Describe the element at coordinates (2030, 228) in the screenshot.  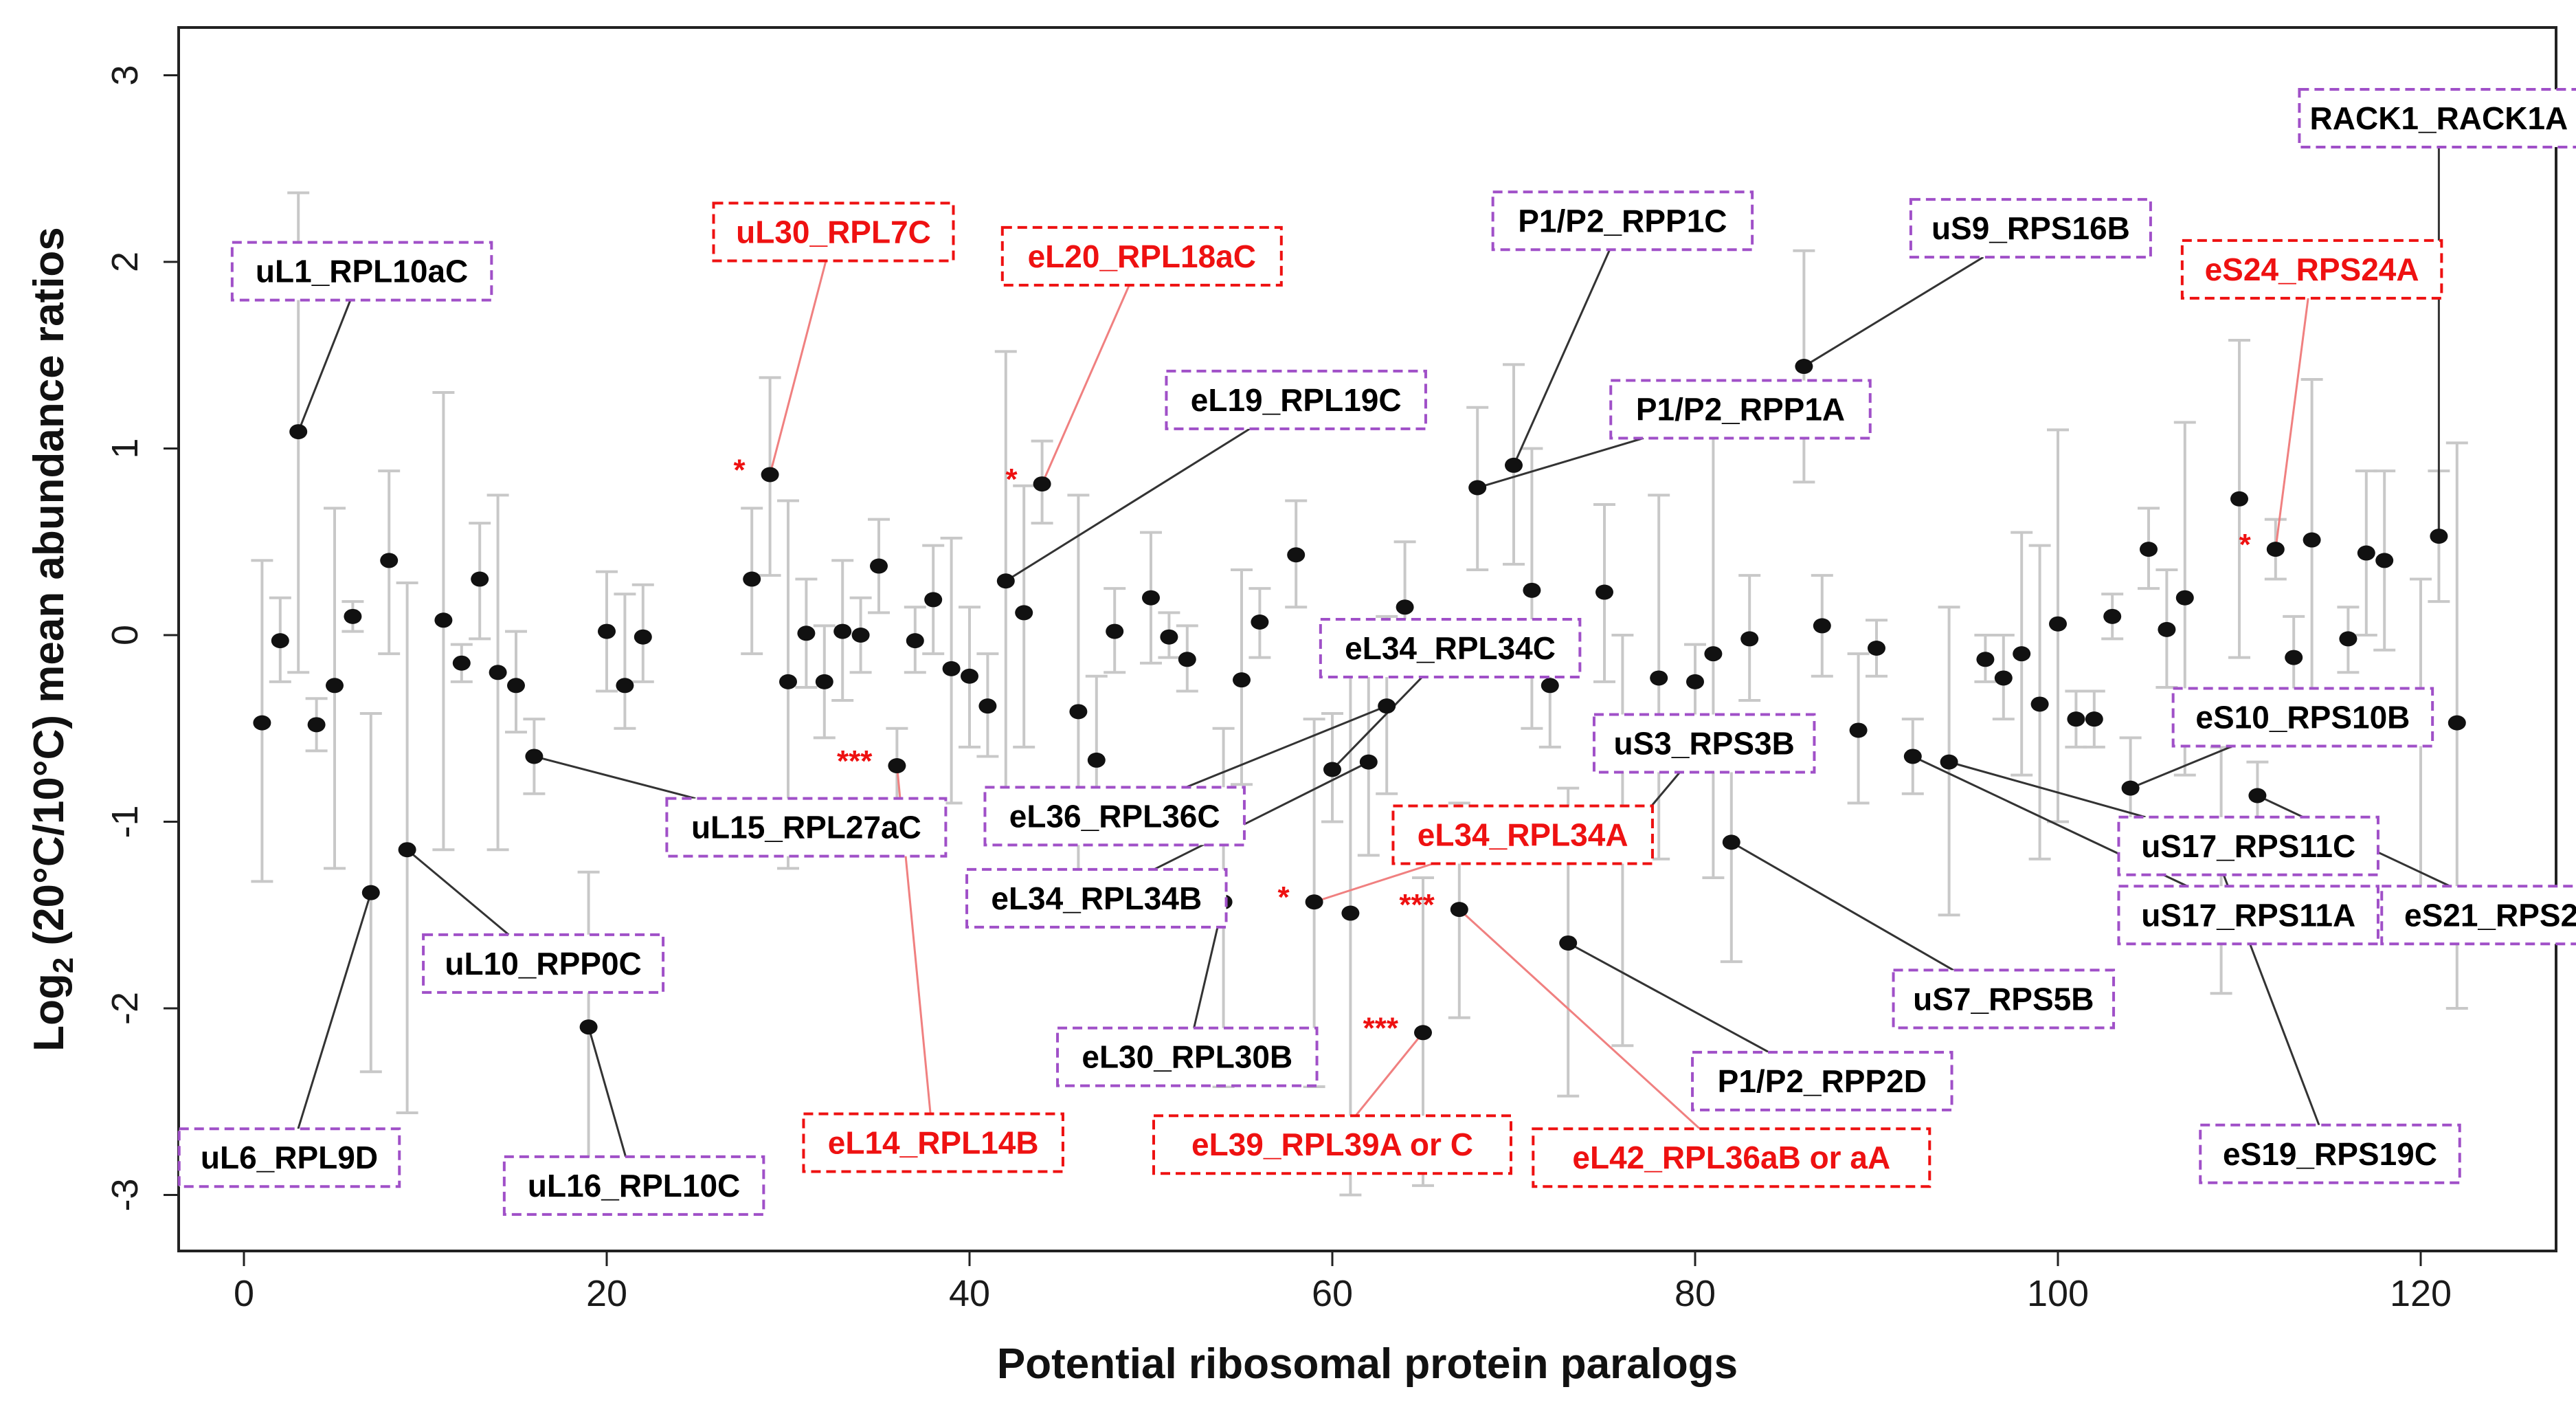
I see `point-label: uS9_RPS16B` at that location.